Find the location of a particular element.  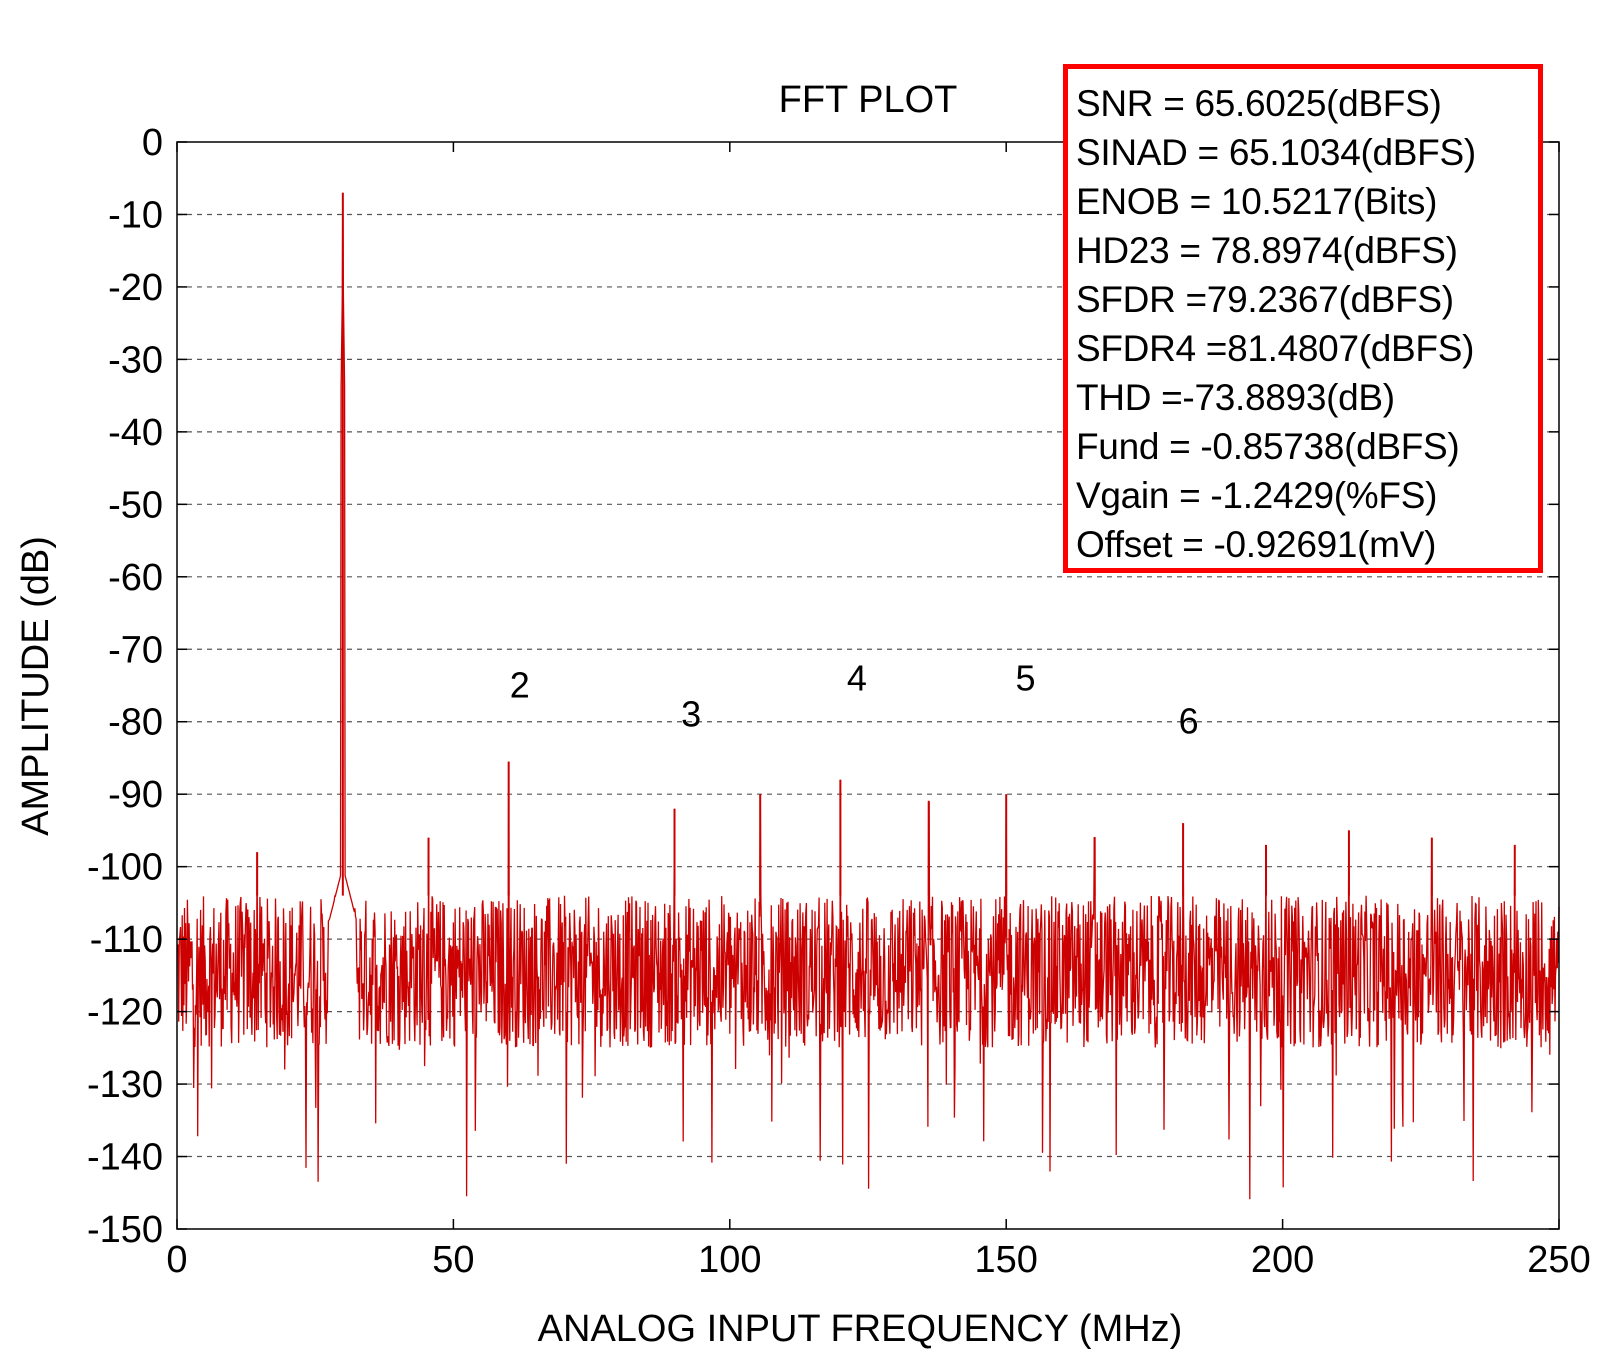

metric-hd23: HD23 = 78.8974(dBFS) is located at coordinates (1267, 250).